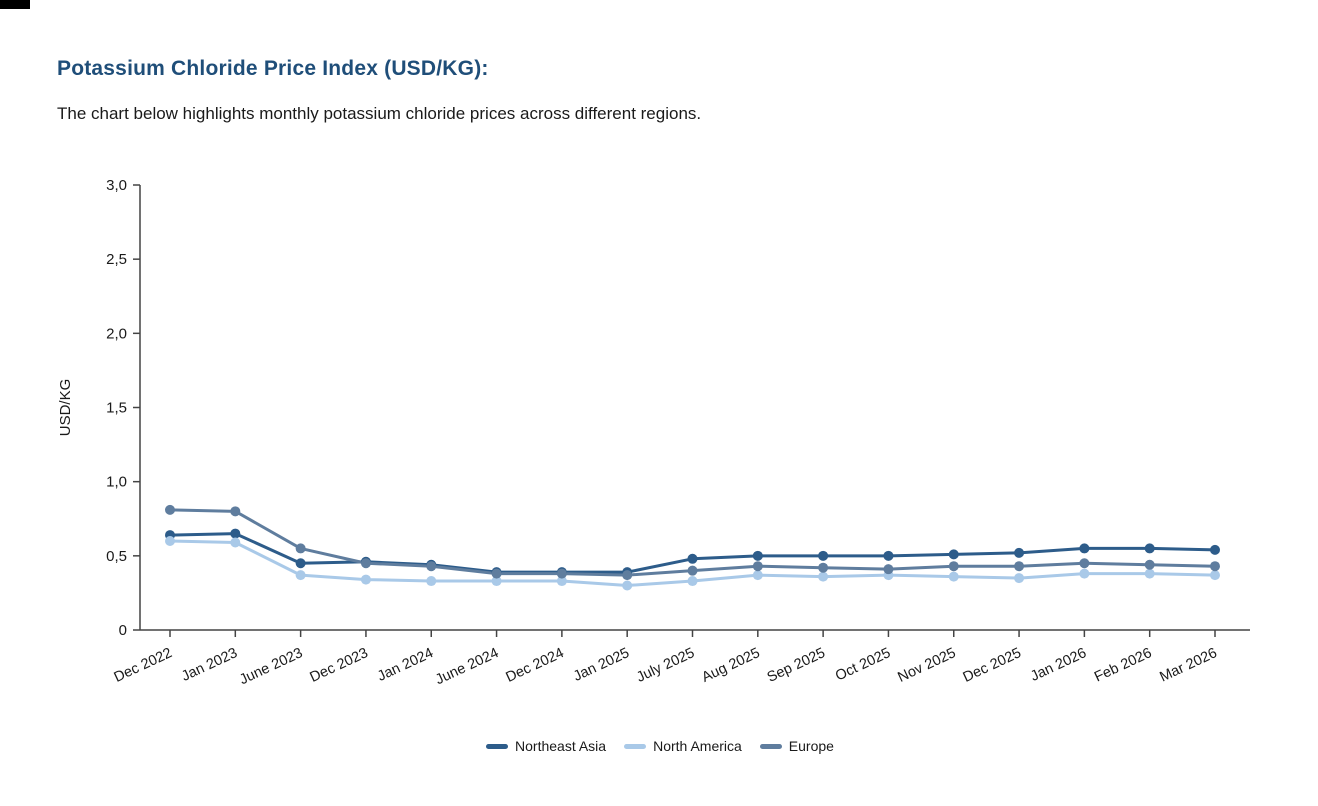 The height and width of the screenshot is (806, 1318). I want to click on x-tick-label: Dec 2025, so click(992, 665).